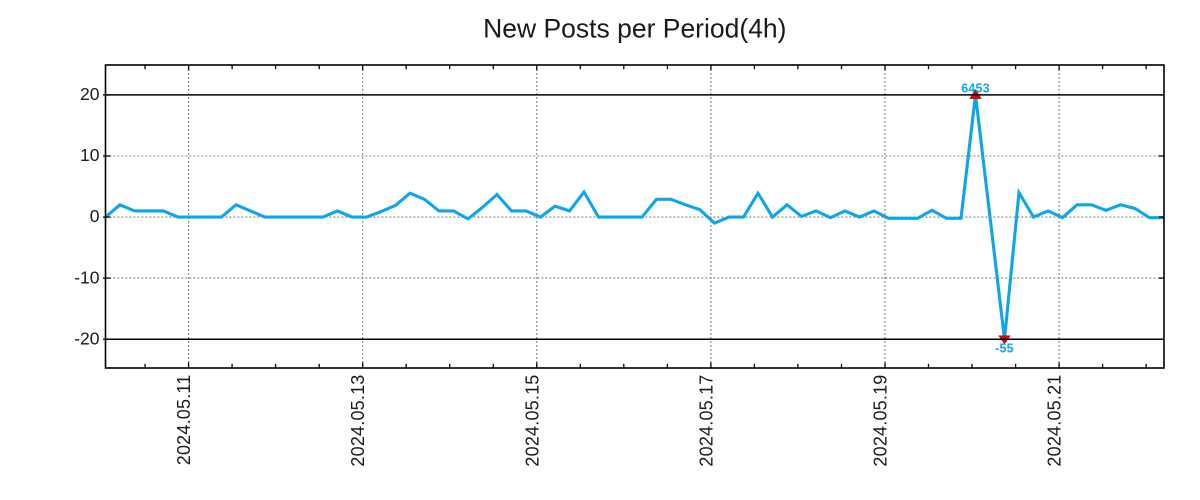  I want to click on svg-text: 10, so click(90, 155).